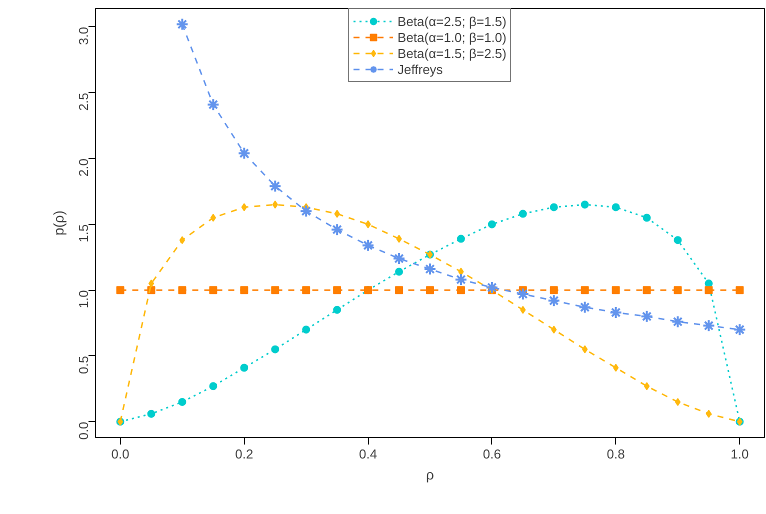 This screenshot has height=514, width=766. I want to click on legend-label: Jeffreys, so click(420, 69).